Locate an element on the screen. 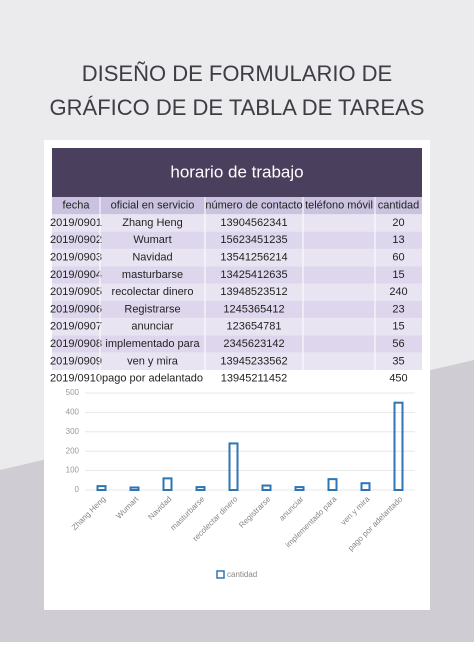  table-cell: Zhang Heng is located at coordinates (152, 223).